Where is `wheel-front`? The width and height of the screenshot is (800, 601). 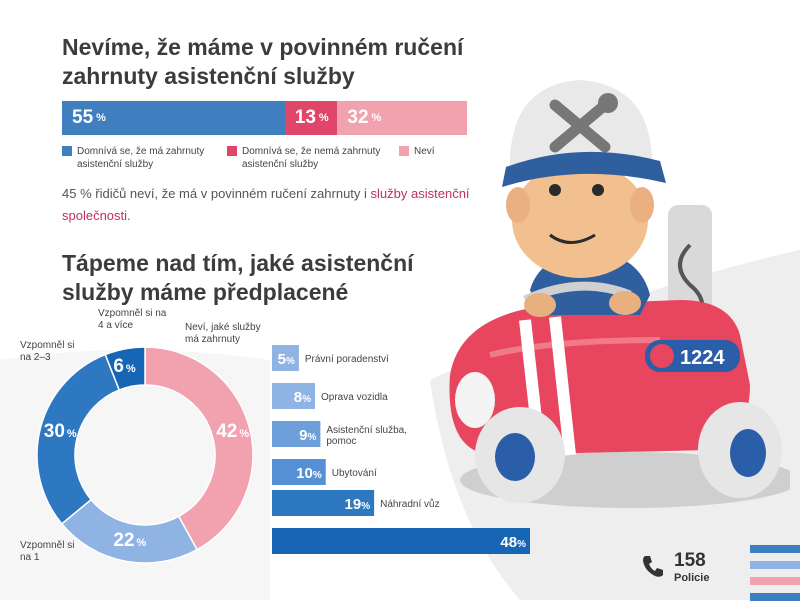 wheel-front is located at coordinates (520, 455).